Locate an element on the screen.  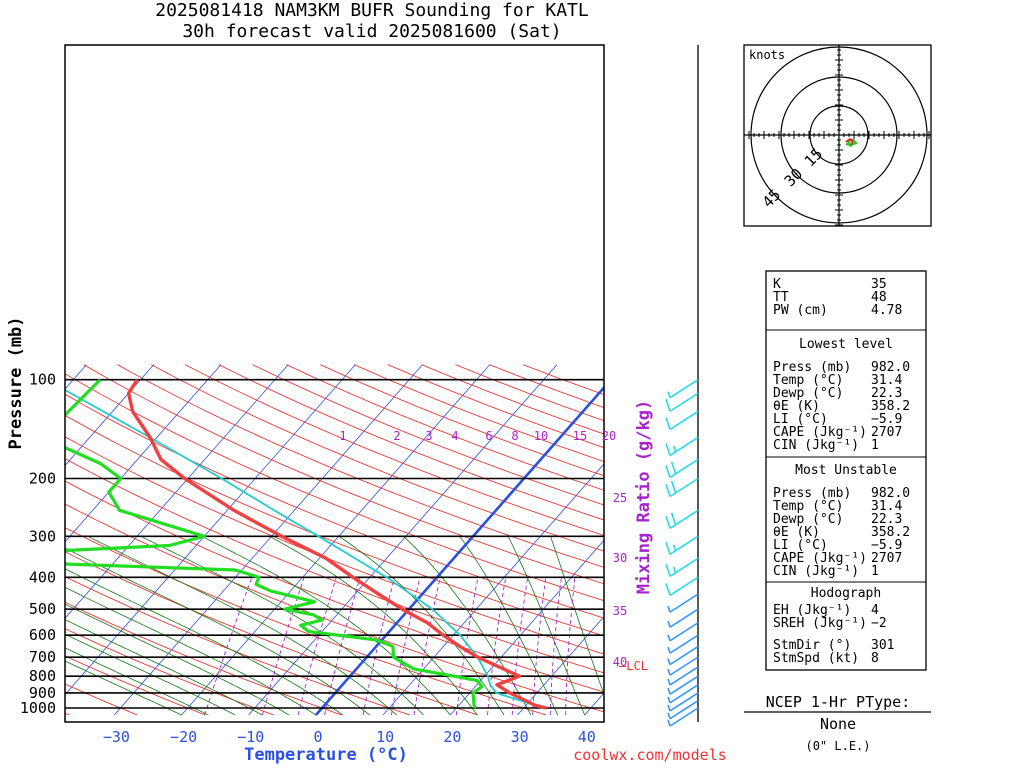
lcl-label: —LCL is located at coordinates (633, 666).